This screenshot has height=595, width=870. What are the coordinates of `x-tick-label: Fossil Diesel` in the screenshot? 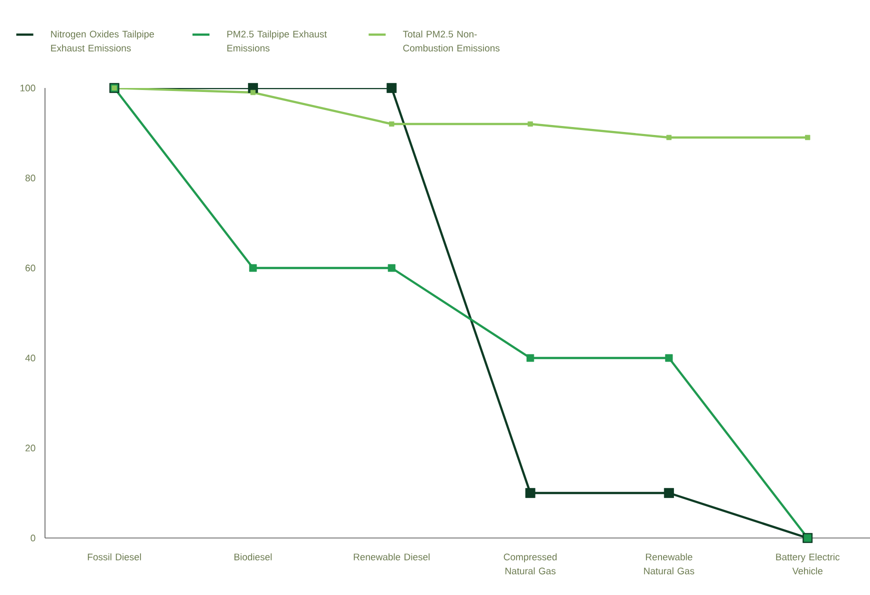 It's located at (114, 556).